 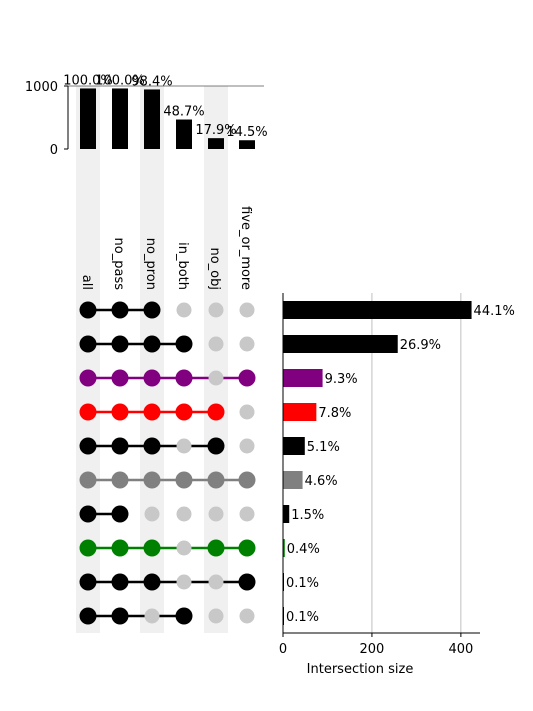 I want to click on intersection-bar-label: 7.8%, so click(x=334, y=413).